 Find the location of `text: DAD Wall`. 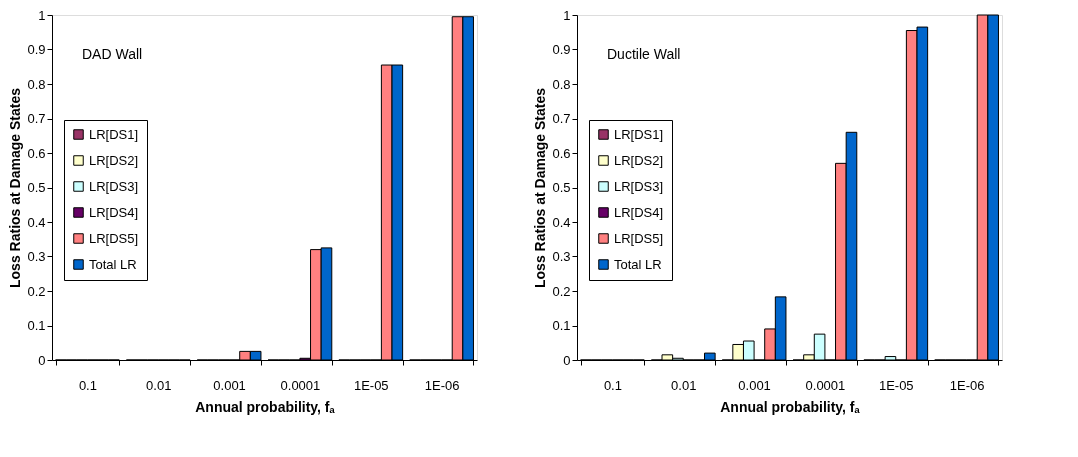

text: DAD Wall is located at coordinates (112, 54).